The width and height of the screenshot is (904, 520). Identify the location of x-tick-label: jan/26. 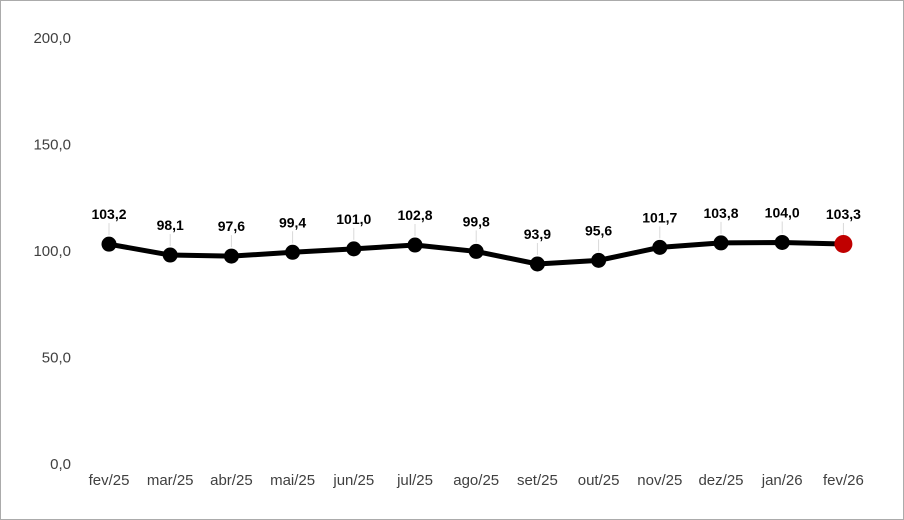
(782, 480).